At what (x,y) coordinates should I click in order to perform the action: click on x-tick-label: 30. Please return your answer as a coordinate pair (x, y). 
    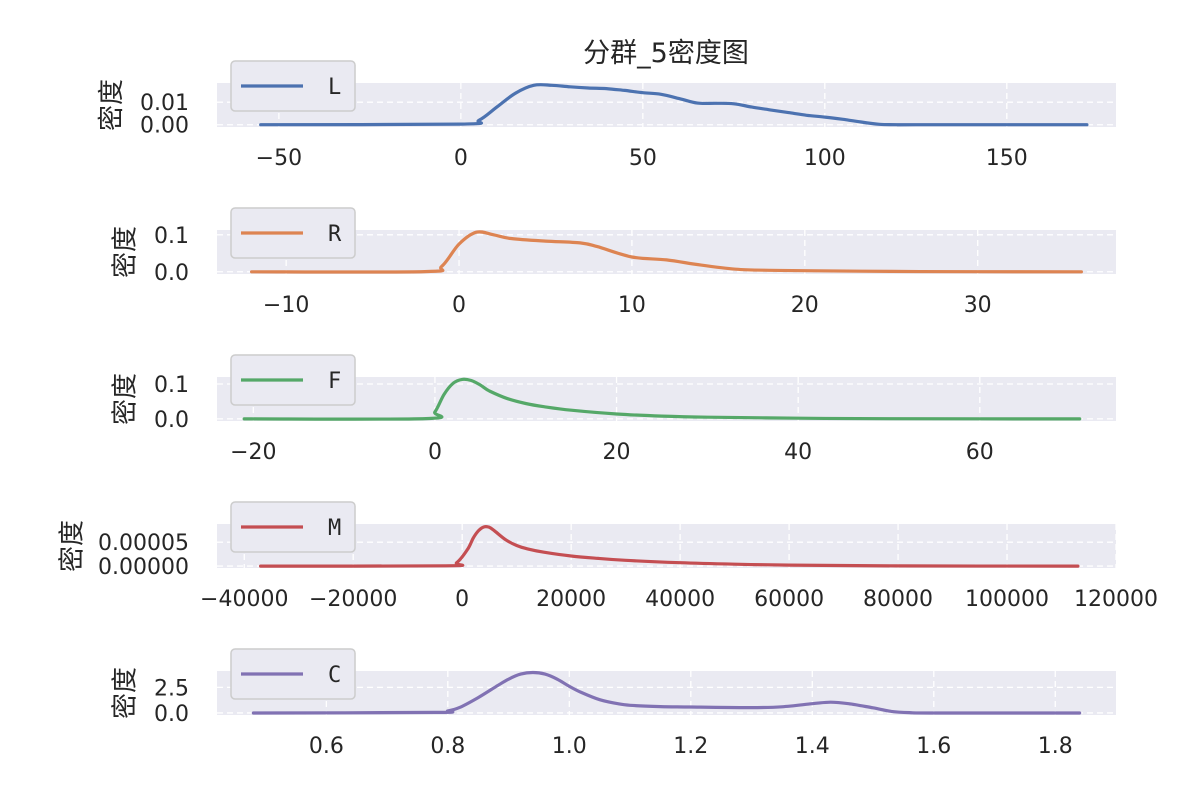
    Looking at the image, I should click on (978, 305).